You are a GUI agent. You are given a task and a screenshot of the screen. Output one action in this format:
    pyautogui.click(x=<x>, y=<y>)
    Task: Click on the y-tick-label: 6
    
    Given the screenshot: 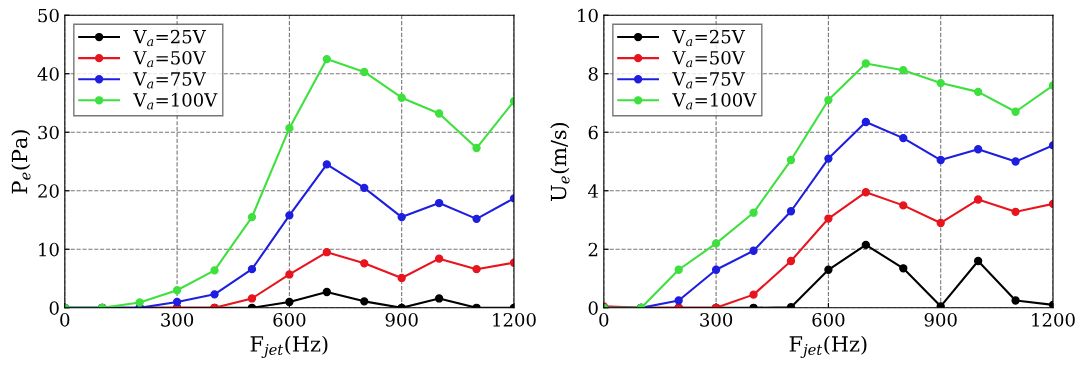 What is the action you would take?
    pyautogui.click(x=593, y=132)
    